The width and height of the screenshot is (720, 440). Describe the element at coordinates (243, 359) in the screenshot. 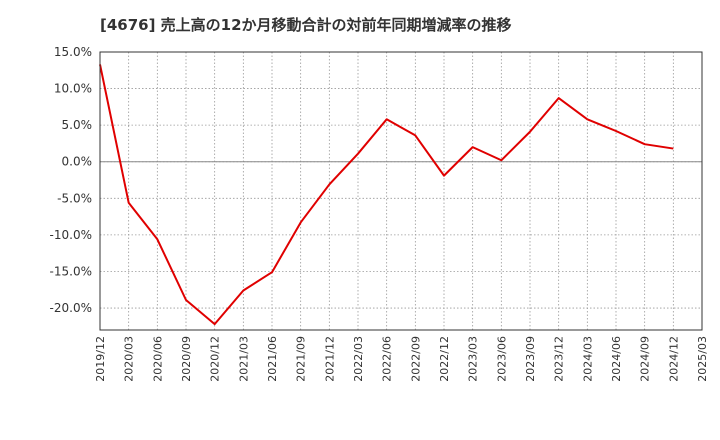

I see `x-tick-label: 2021/03` at that location.